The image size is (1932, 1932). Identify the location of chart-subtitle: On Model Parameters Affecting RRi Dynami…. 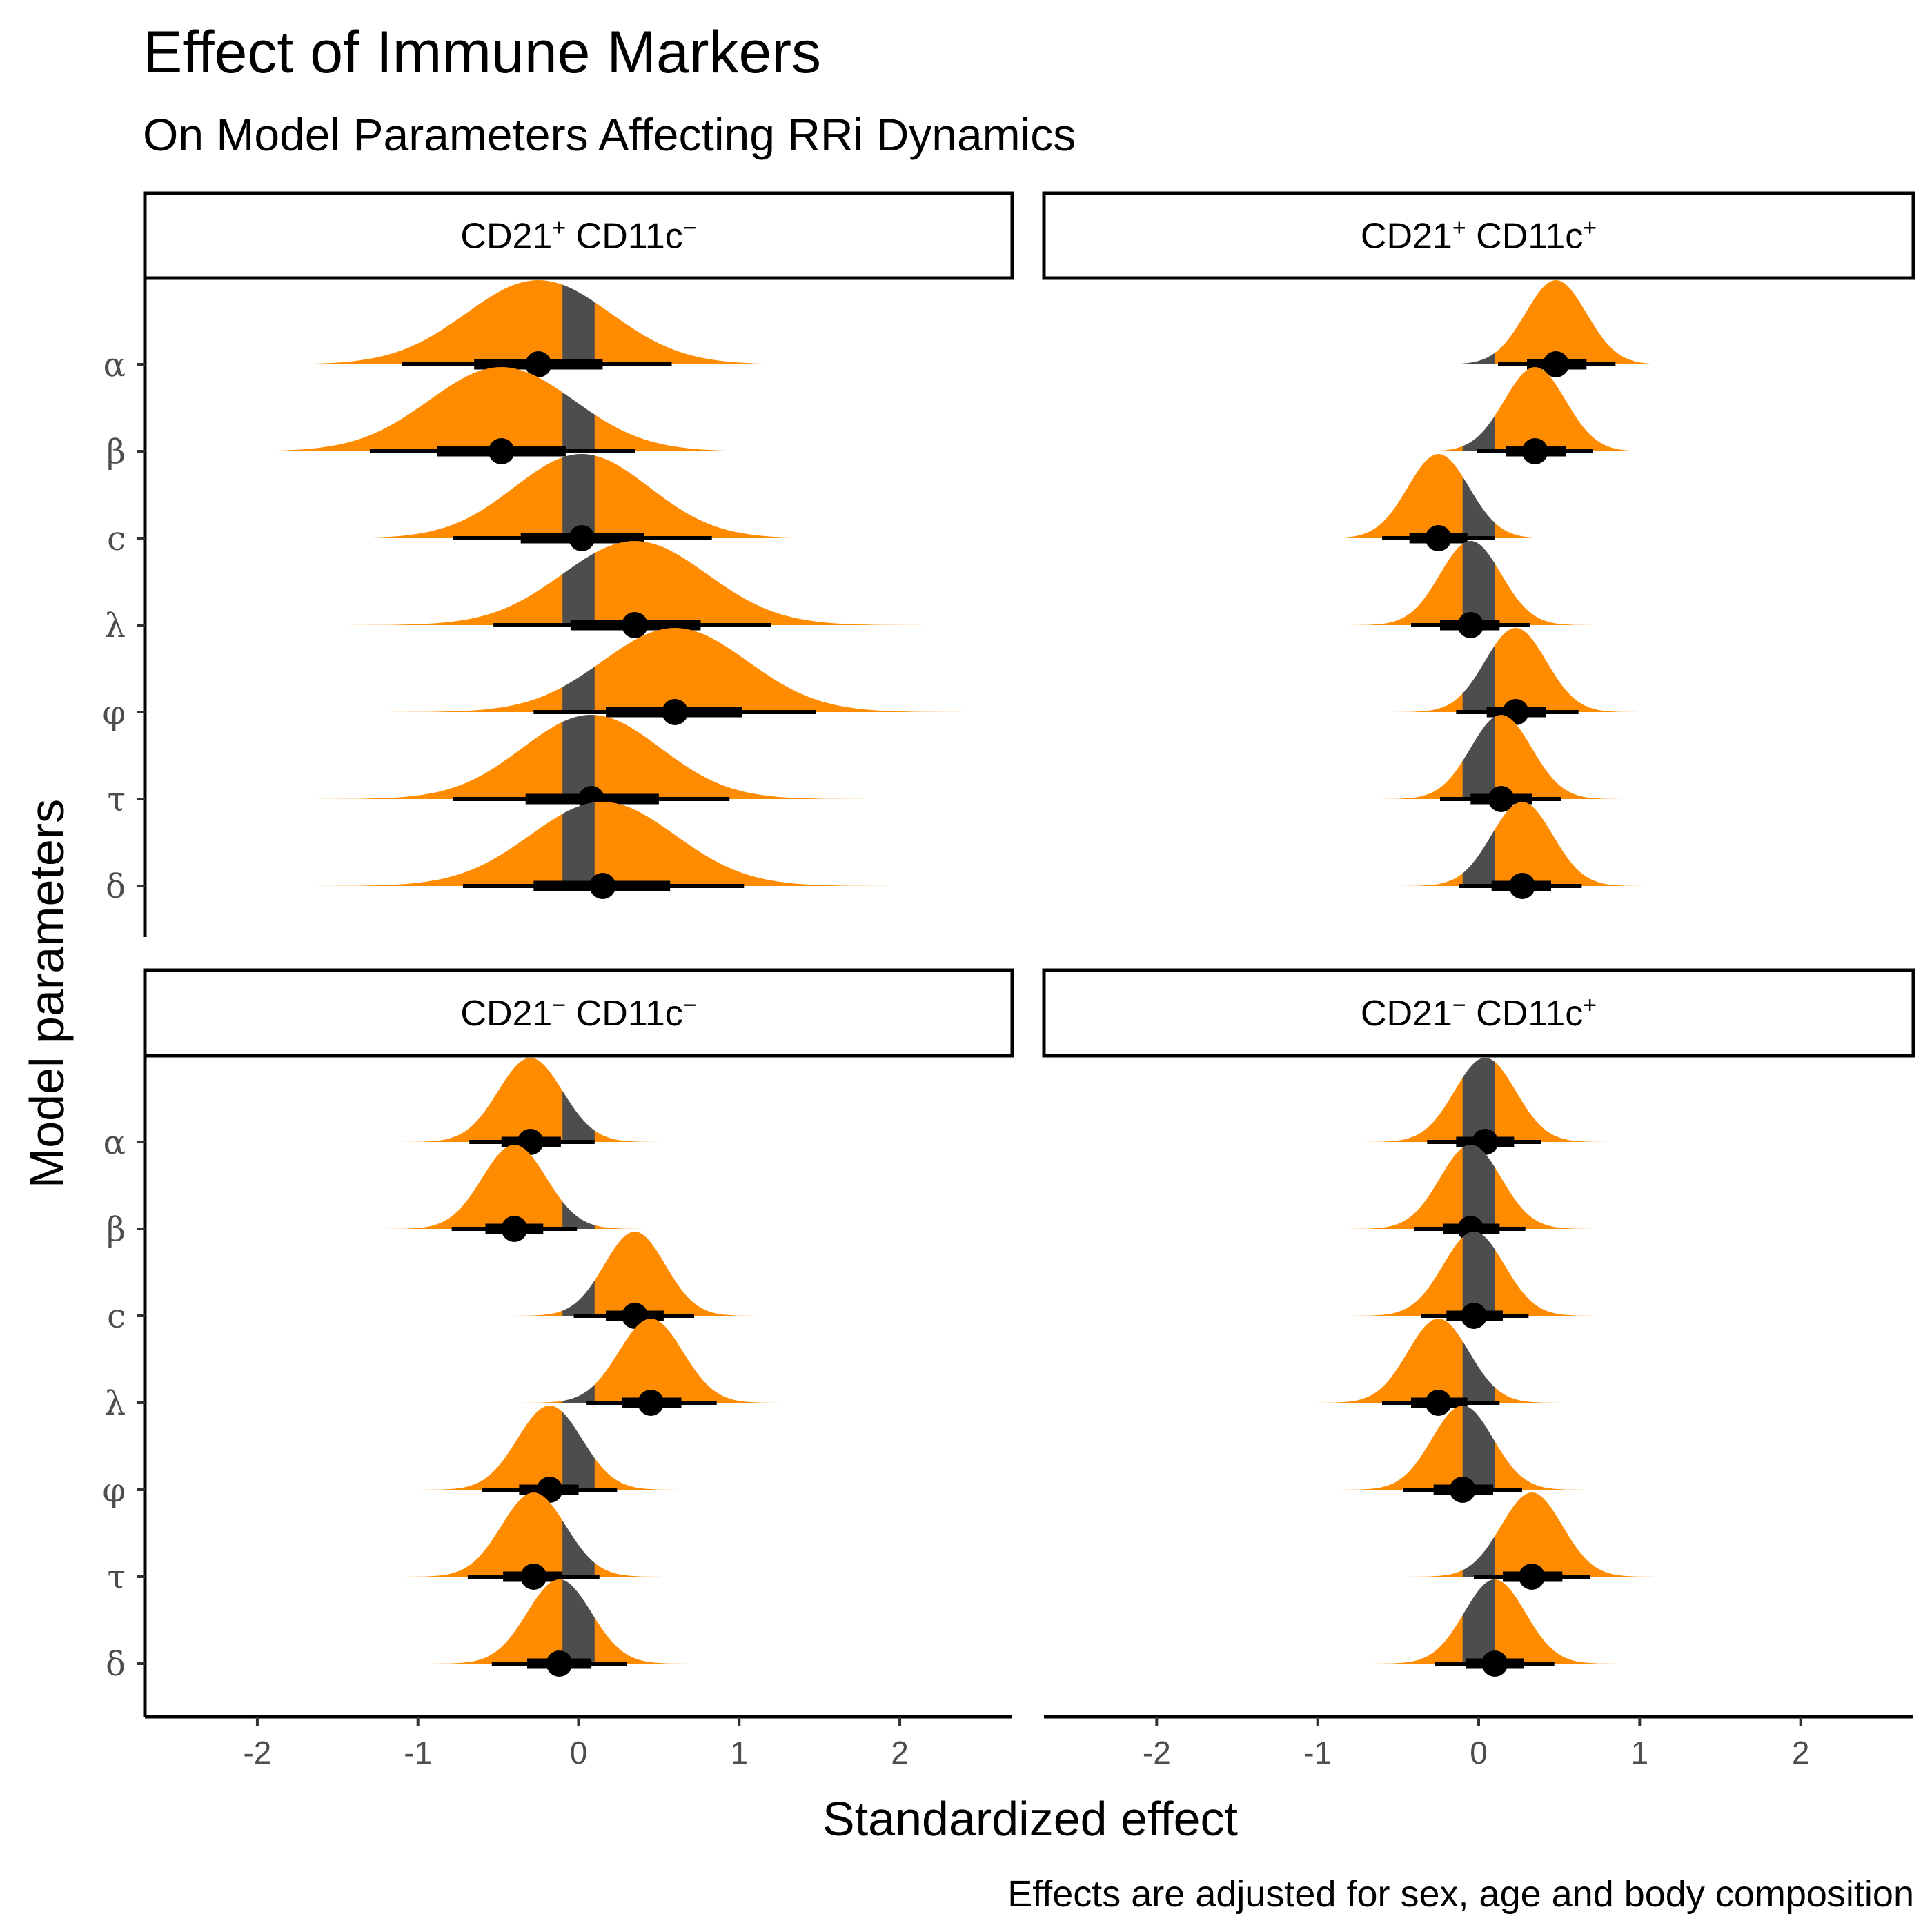
(609, 134).